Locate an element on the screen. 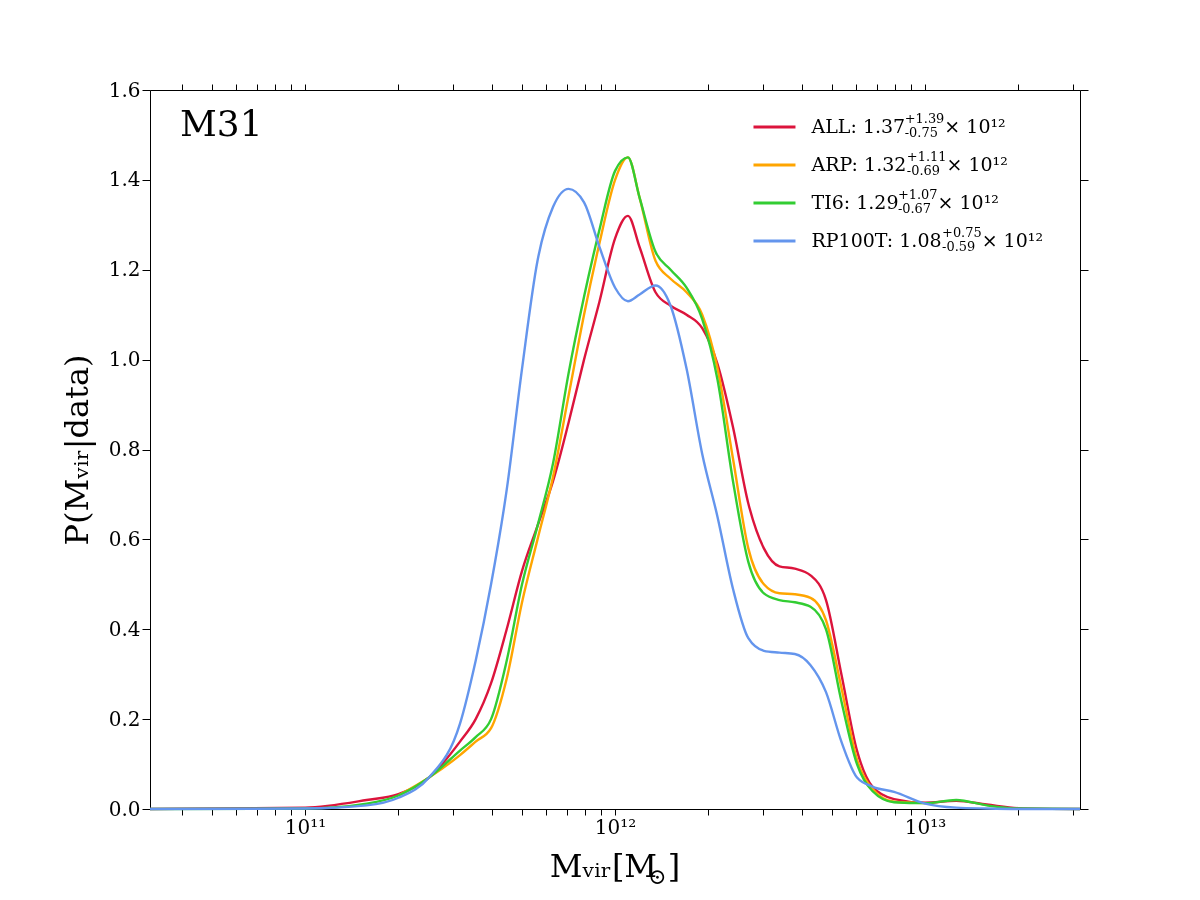 This screenshot has height=900, width=1200. x-axis-title: Mᵥᵢᵣ[M⊙] is located at coordinates (615, 868).